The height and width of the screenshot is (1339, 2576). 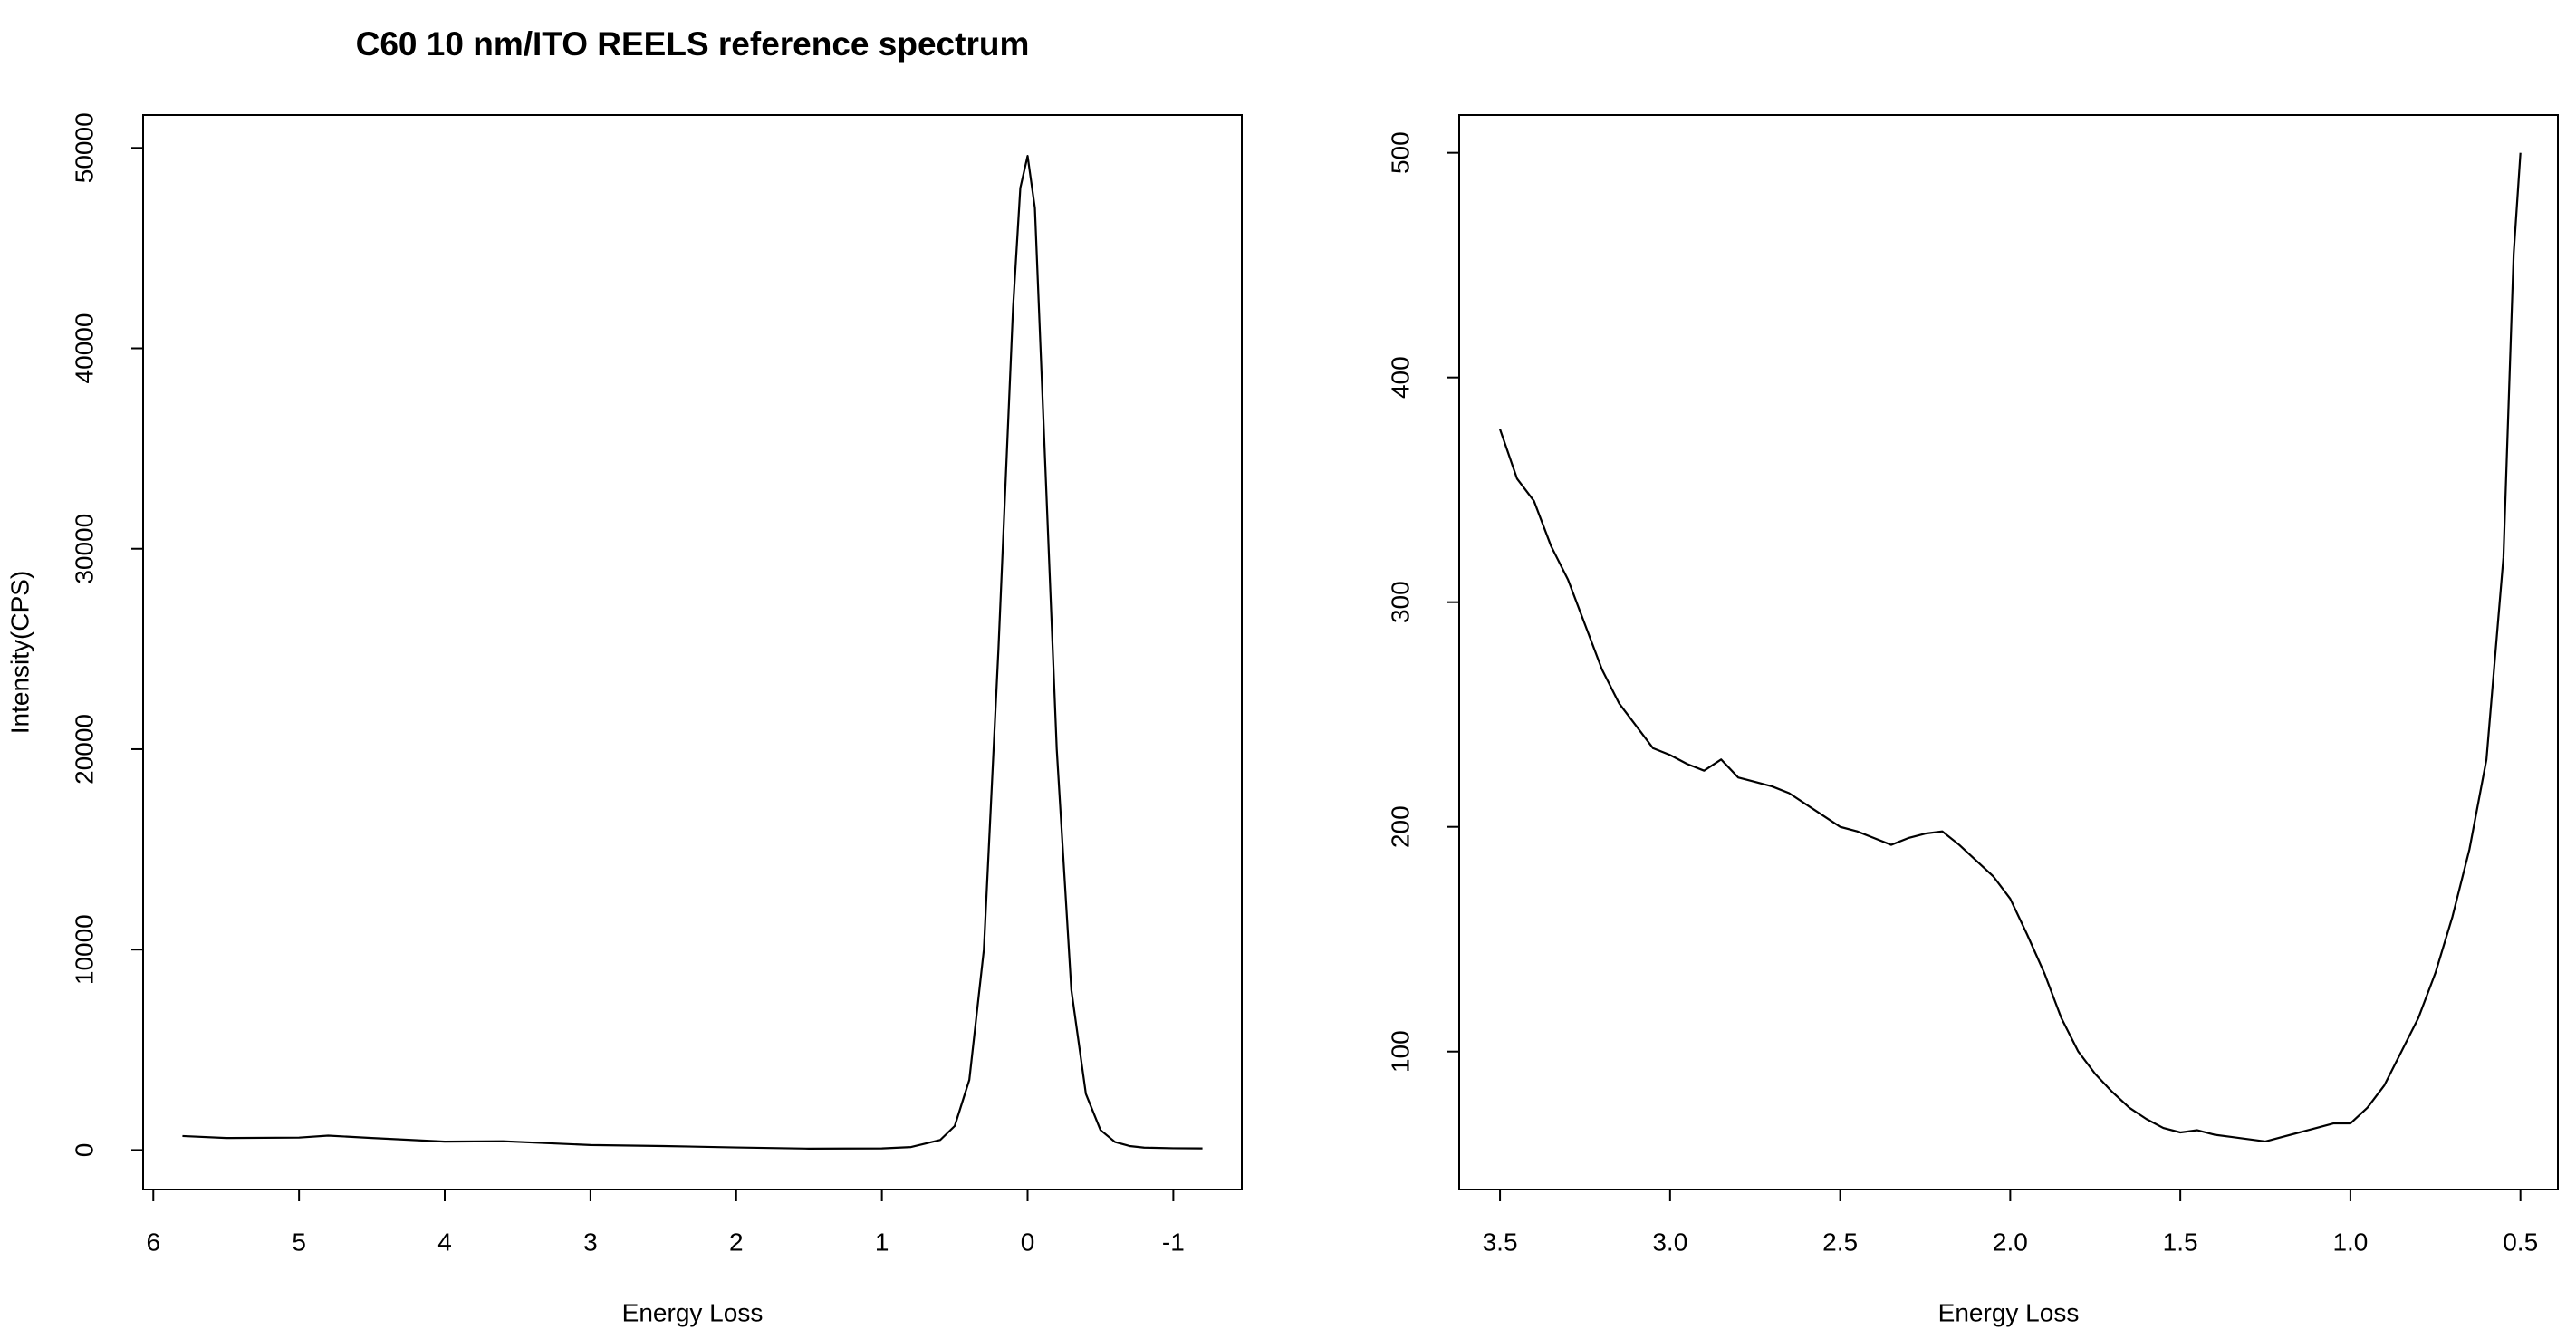 I want to click on x-tick-label: 6, so click(x=153, y=1242).